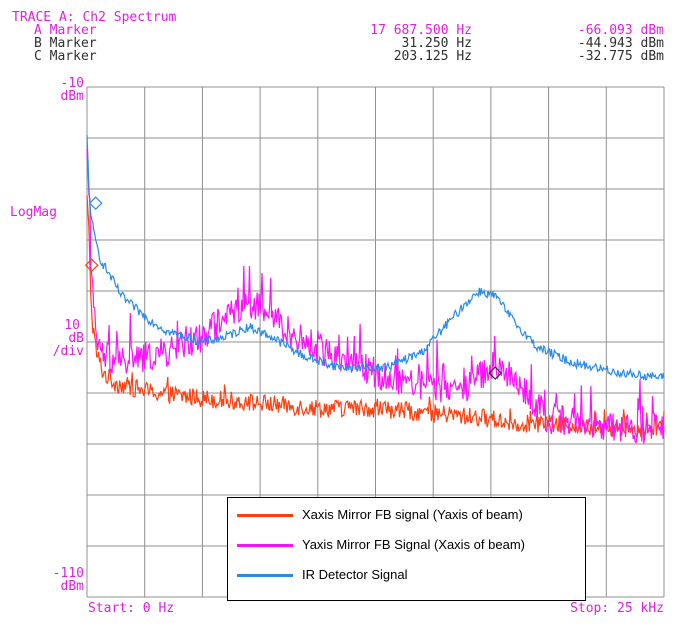 Image resolution: width=674 pixels, height=627 pixels. What do you see at coordinates (620, 56) in the screenshot?
I see `marker-c-amp: -32.775 dBm` at bounding box center [620, 56].